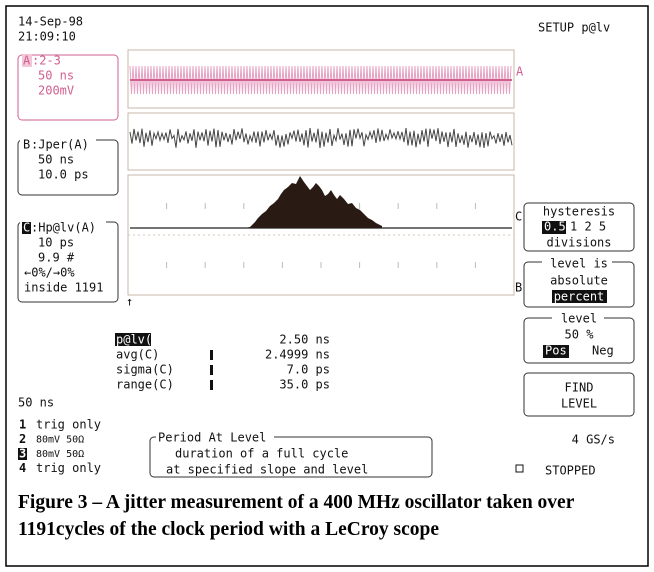 Image resolution: width=654 pixels, height=572 pixels. Describe the element at coordinates (133, 339) in the screenshot. I see `measure-highlight` at that location.